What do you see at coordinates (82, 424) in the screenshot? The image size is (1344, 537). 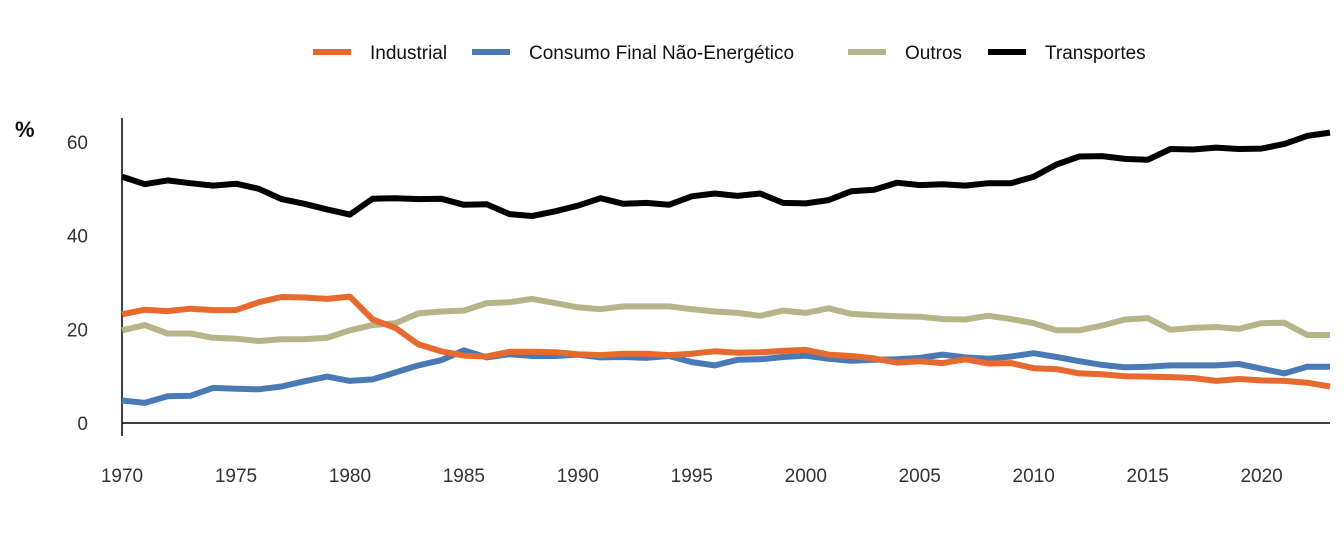 I see `y-tick-label-0: 0` at bounding box center [82, 424].